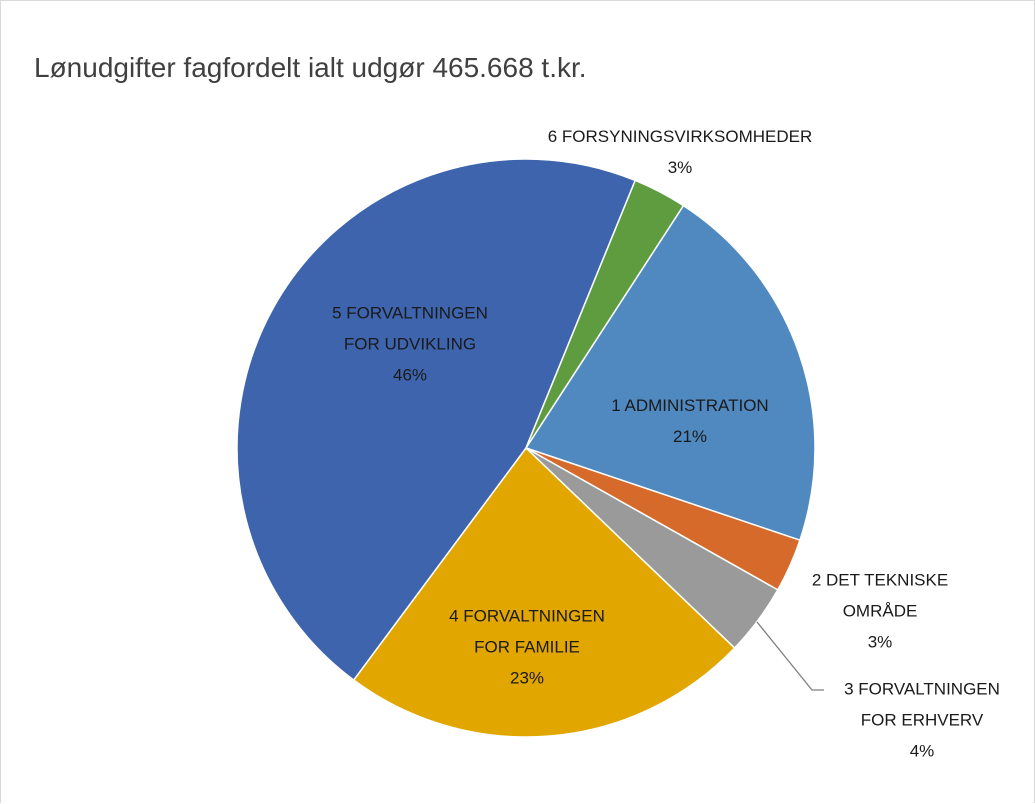 The height and width of the screenshot is (804, 1035). Describe the element at coordinates (922, 704) in the screenshot. I see `category-label: 3 FORVALTNINGEN FOR ERHVERV` at that location.